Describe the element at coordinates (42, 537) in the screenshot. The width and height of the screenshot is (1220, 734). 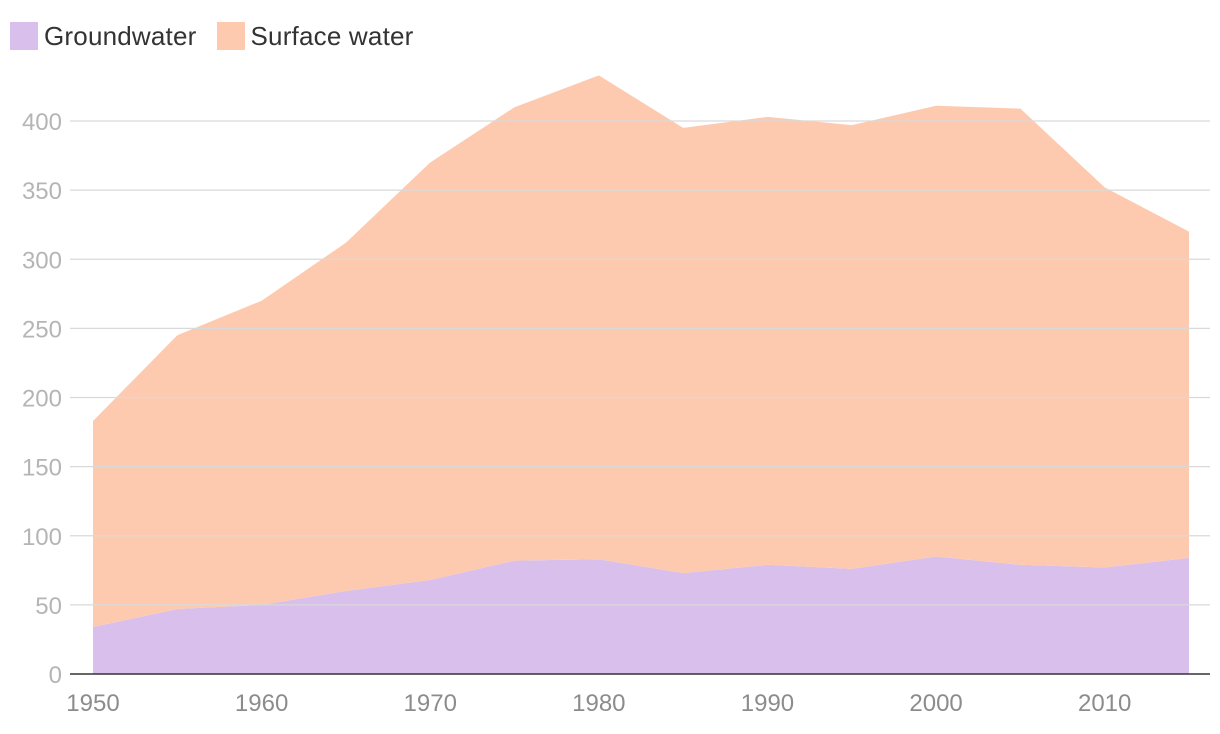
I see `y-tick-label-100: 100` at that location.